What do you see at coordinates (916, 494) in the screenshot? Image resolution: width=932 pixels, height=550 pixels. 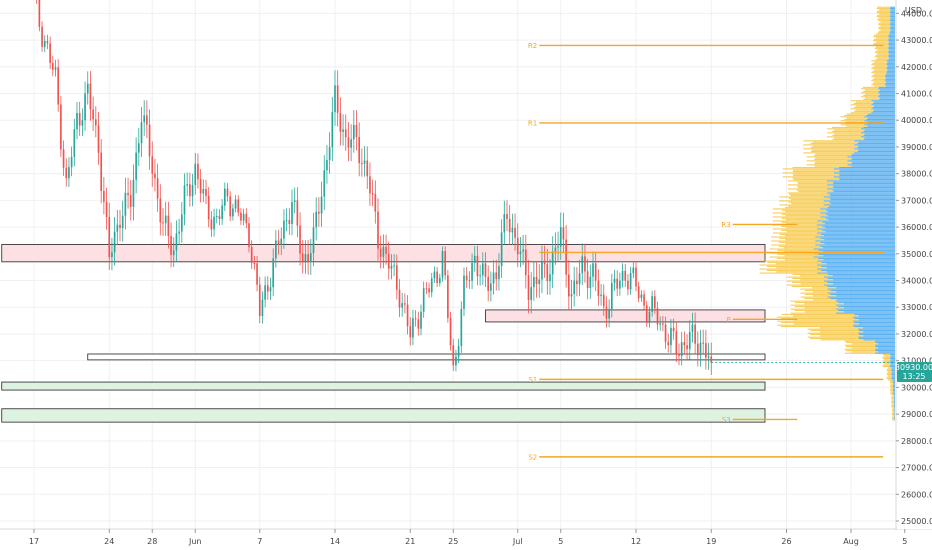 I see `y-tick-label: 26000.00` at bounding box center [916, 494].